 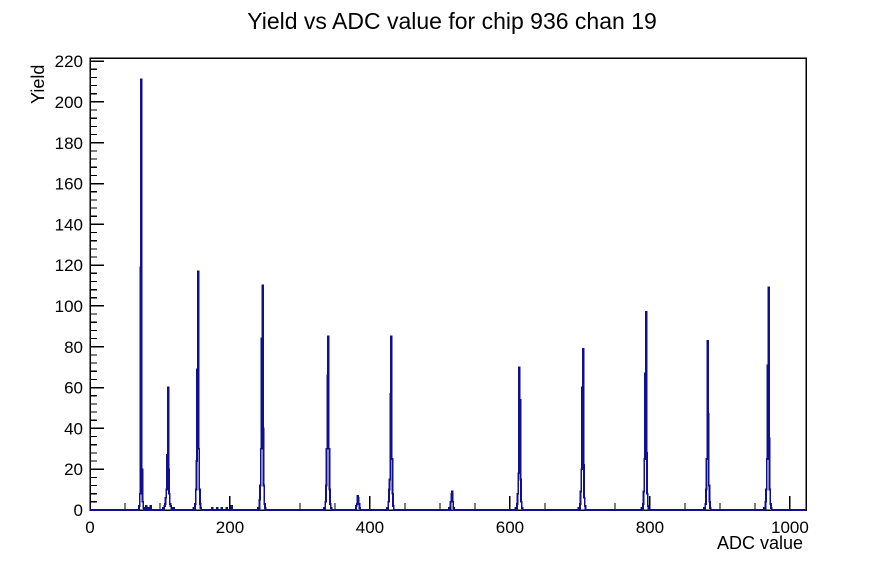 I want to click on x-tick-label: 0, so click(x=89, y=527).